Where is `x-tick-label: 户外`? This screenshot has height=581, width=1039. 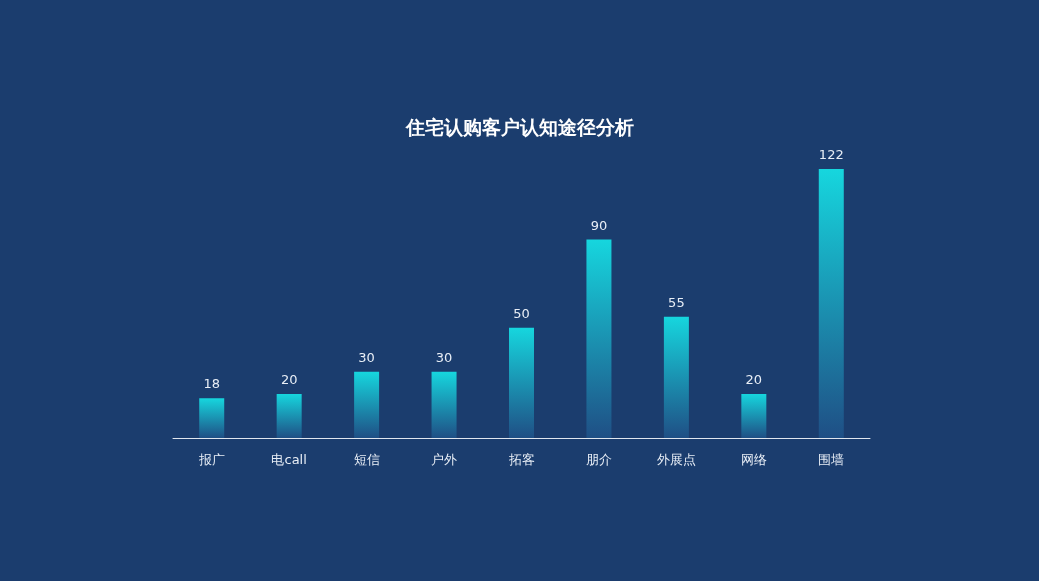 x-tick-label: 户外 is located at coordinates (444, 459).